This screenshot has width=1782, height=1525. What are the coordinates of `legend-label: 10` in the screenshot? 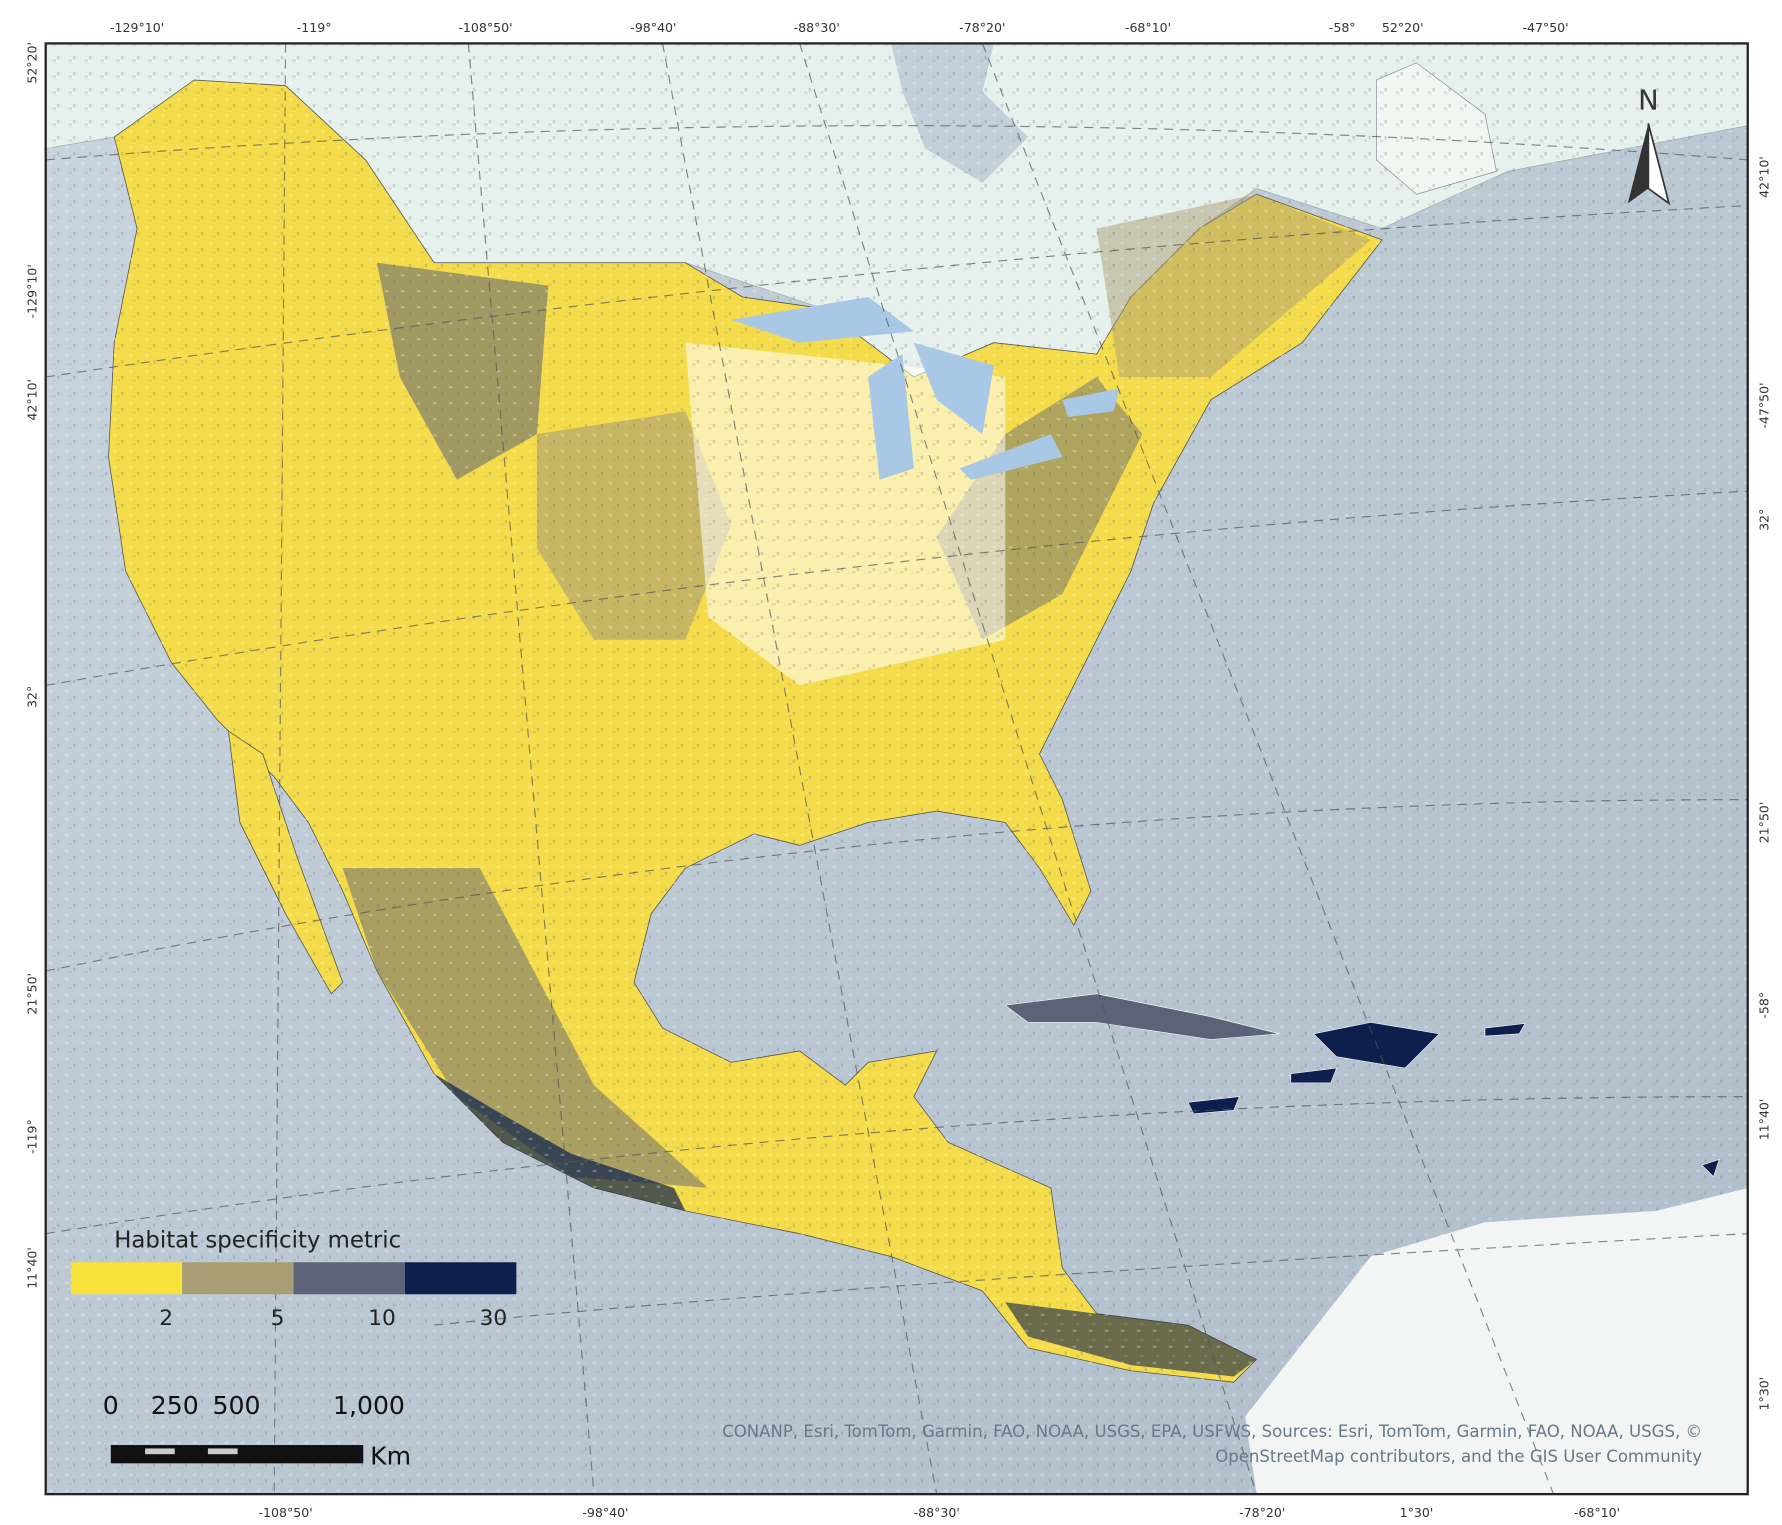 It's located at (382, 1318).